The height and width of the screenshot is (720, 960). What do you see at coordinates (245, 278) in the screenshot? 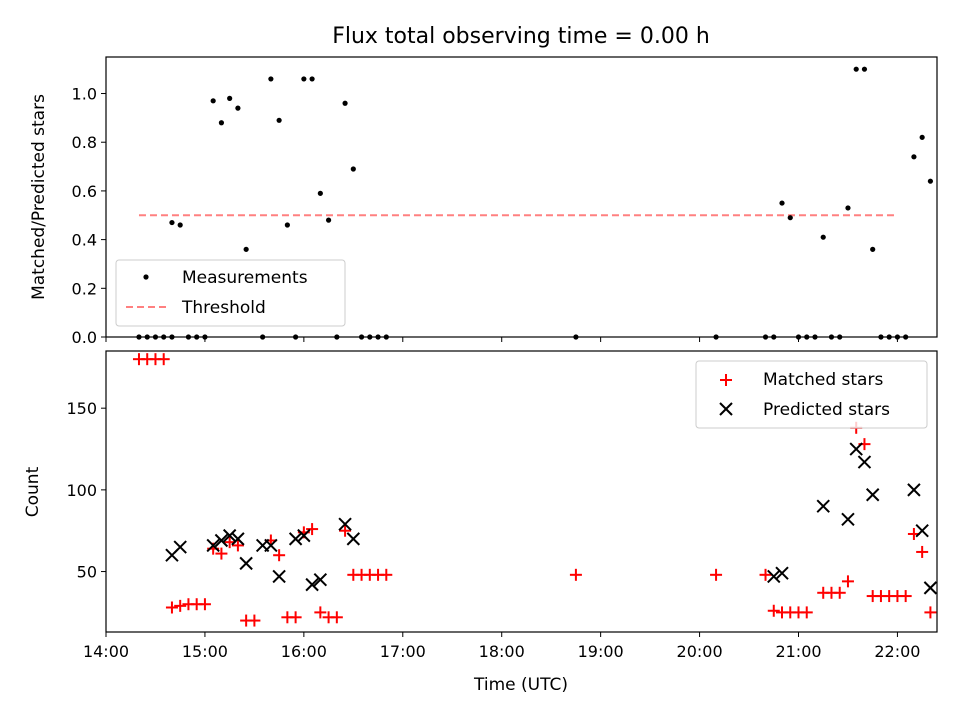
I see `legend-measurements-label: Measurements` at bounding box center [245, 278].